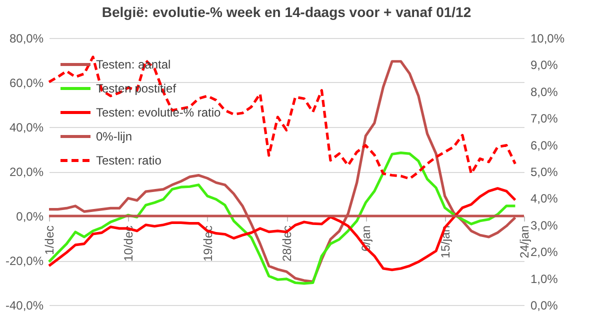 The image size is (595, 329). I want to click on y2-tick-label: 3,0%, so click(544, 225).